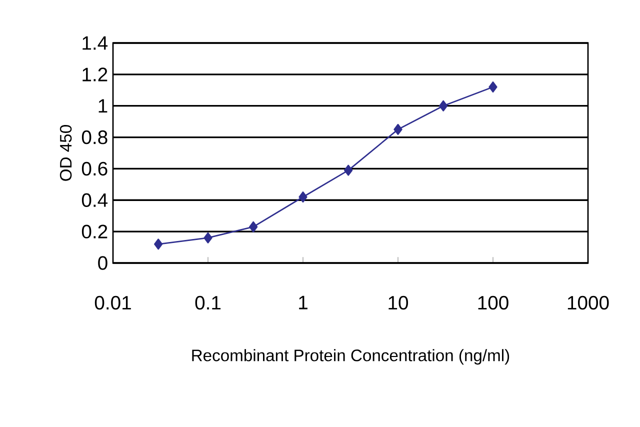 The image size is (640, 427). What do you see at coordinates (95, 43) in the screenshot?
I see `y-tick-label: 1.4` at bounding box center [95, 43].